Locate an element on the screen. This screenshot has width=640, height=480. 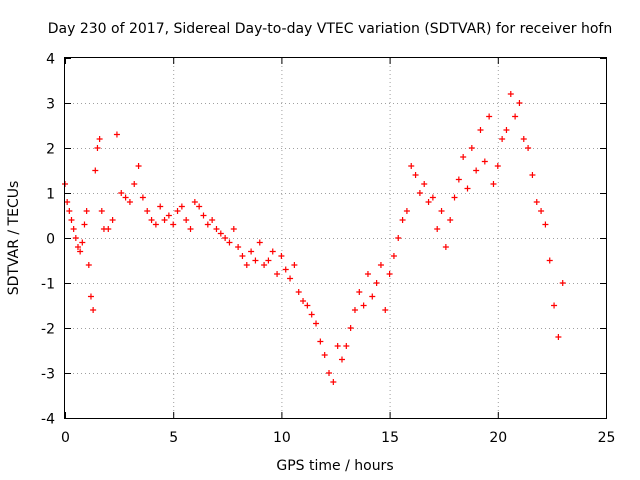
y-tick-label: -2 is located at coordinates (48, 330).